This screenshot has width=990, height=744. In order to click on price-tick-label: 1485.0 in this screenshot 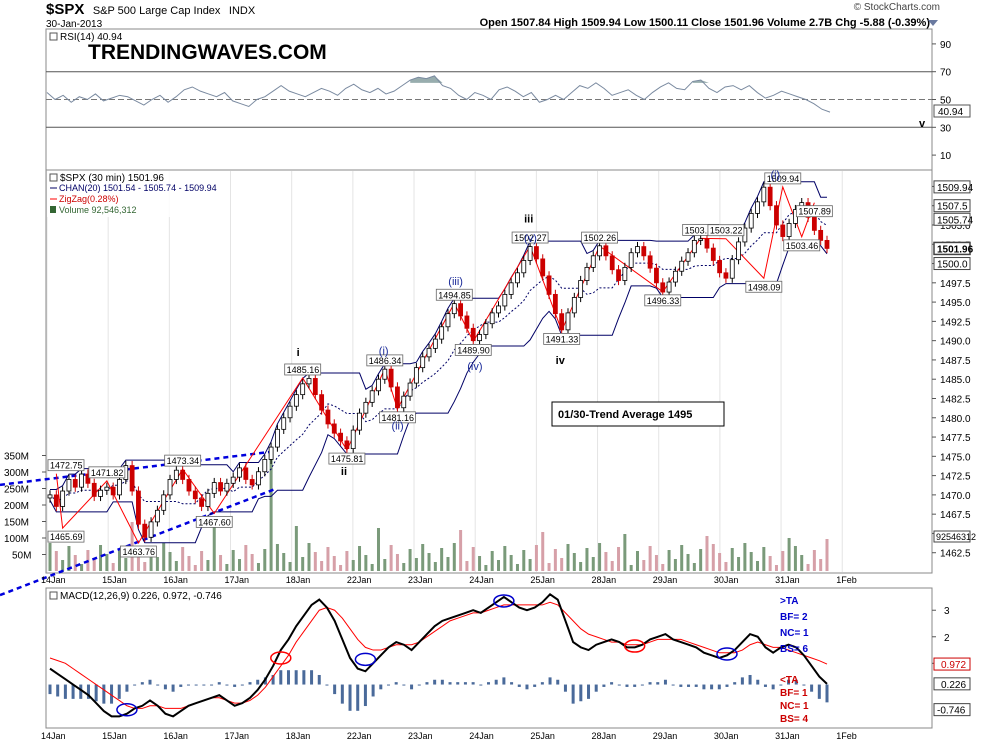, I will do `click(955, 380)`.